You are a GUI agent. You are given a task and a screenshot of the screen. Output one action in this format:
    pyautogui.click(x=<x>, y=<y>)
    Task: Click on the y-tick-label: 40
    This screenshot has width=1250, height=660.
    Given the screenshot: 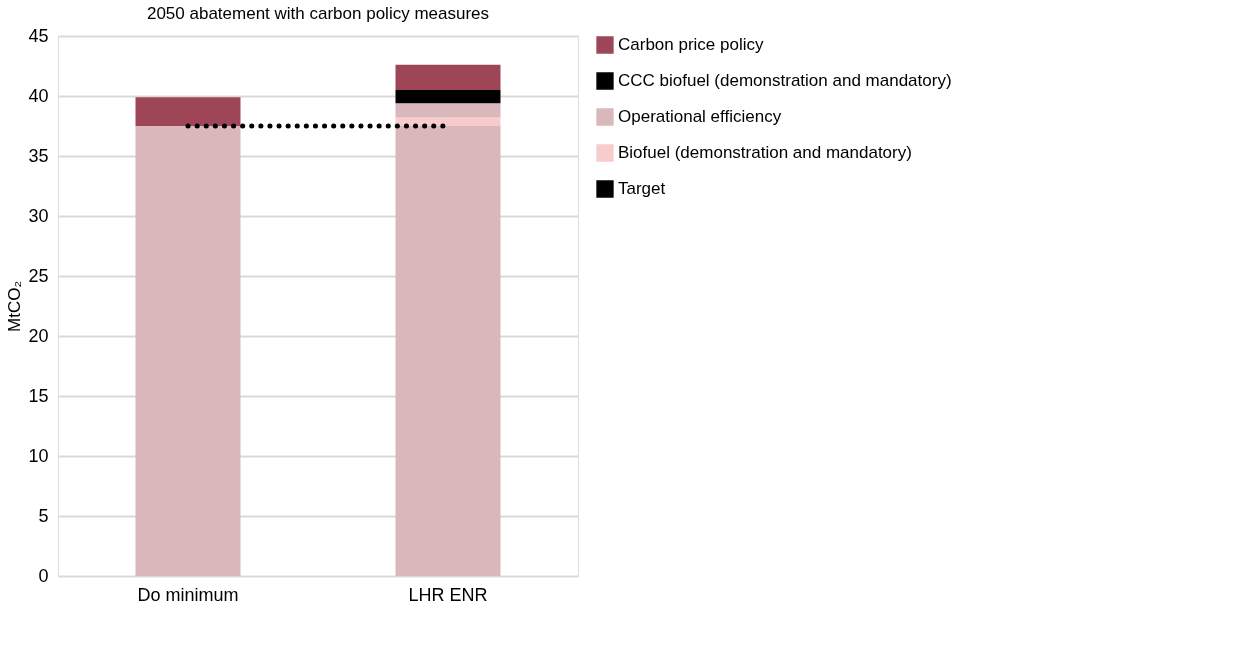 What is the action you would take?
    pyautogui.click(x=38, y=95)
    